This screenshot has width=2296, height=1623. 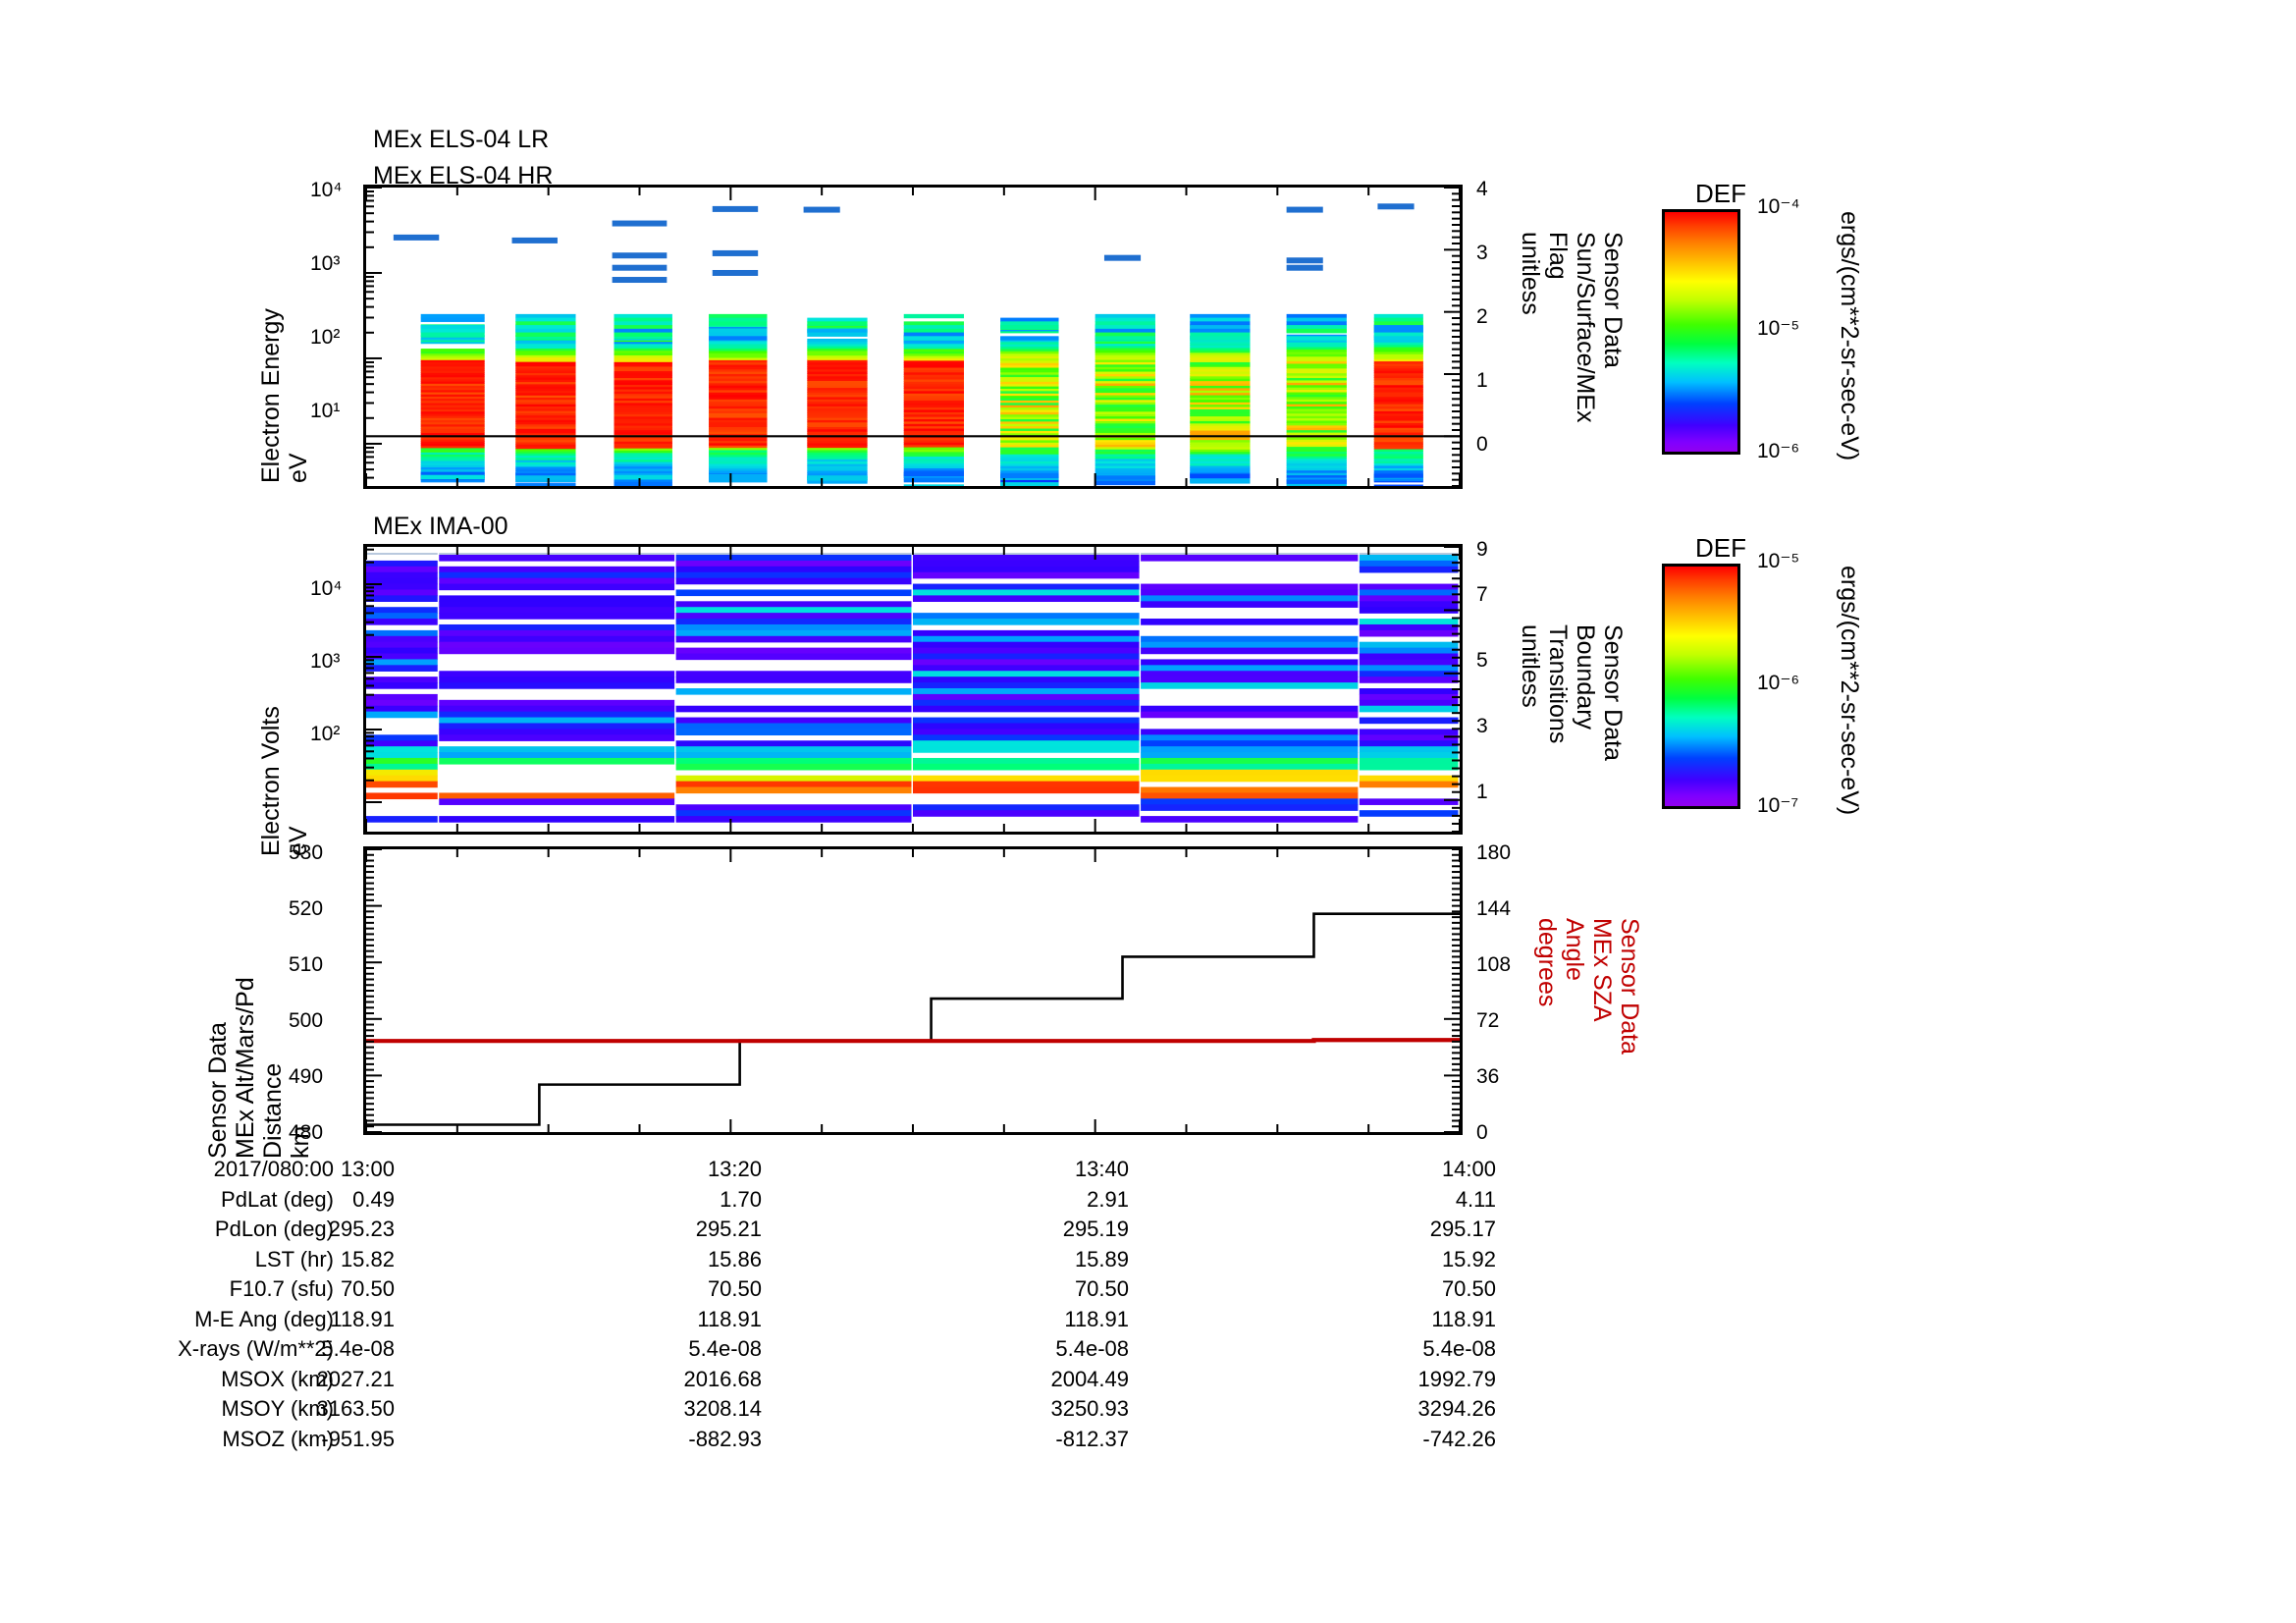 What do you see at coordinates (1575, 949) in the screenshot?
I see `panel3-ylabel-right-line3: Angle` at bounding box center [1575, 949].